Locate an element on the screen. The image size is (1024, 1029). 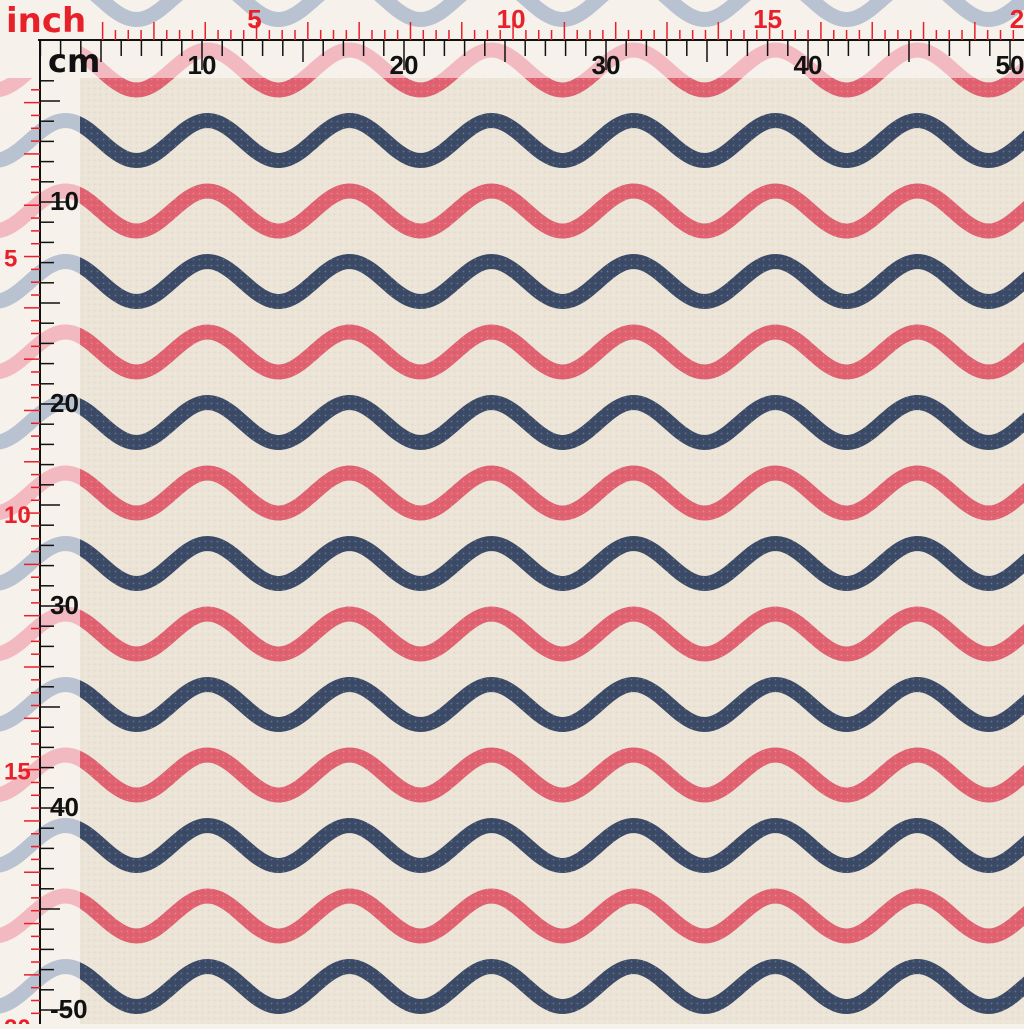
inch-unit-label: inch is located at coordinates (46, 21).